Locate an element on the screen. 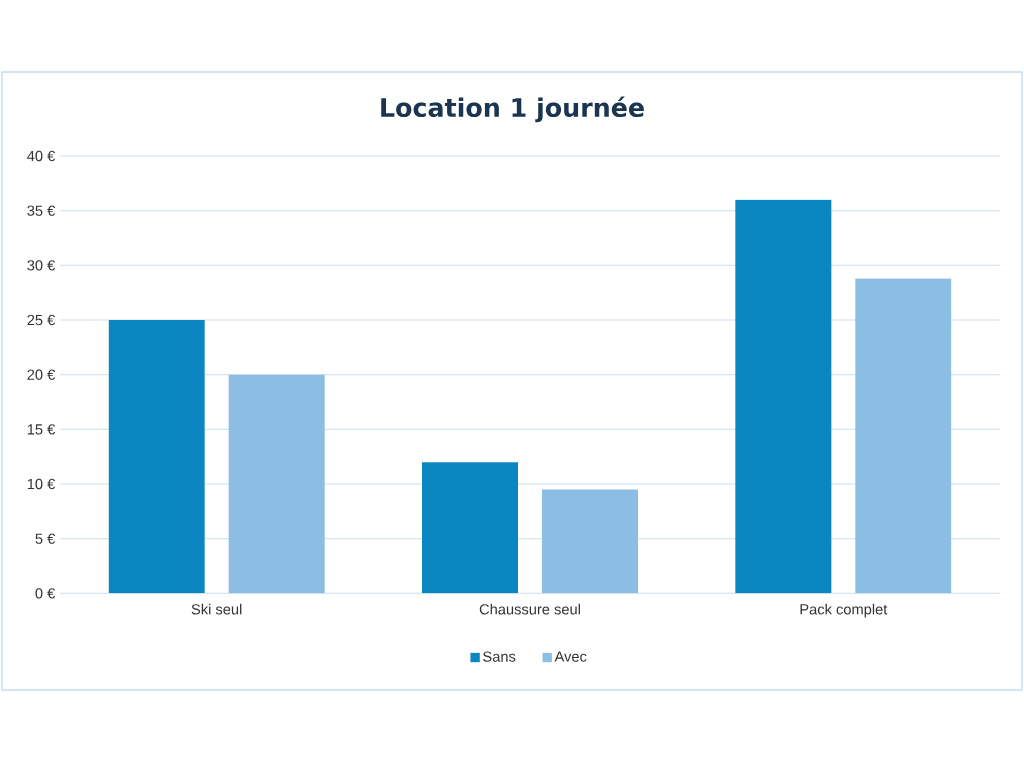 This screenshot has height=768, width=1024. x-tick-label: Pack complet is located at coordinates (844, 610).